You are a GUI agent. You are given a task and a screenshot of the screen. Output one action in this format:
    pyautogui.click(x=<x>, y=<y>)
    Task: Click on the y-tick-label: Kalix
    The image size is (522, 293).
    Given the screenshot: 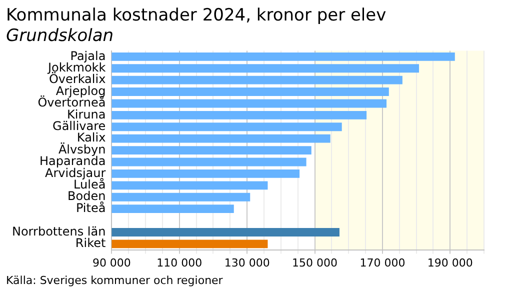 What is the action you would take?
    pyautogui.click(x=91, y=137)
    